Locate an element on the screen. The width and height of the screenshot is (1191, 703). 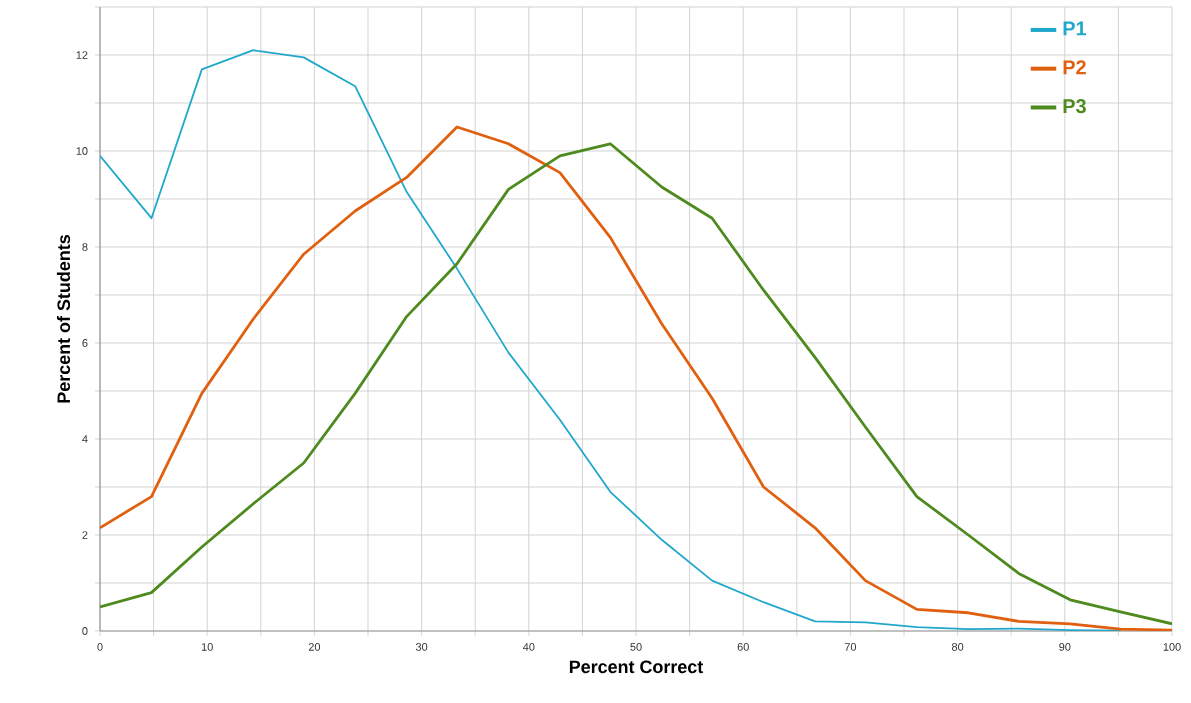
y-tick-label: 12 is located at coordinates (82, 55).